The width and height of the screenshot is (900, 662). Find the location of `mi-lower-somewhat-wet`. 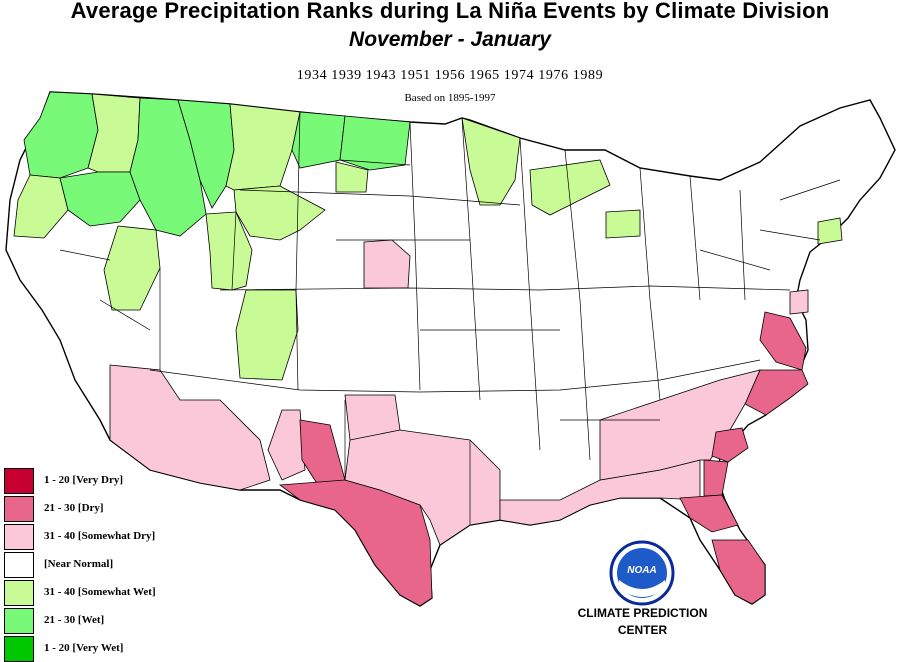

mi-lower-somewhat-wet is located at coordinates (623, 224).